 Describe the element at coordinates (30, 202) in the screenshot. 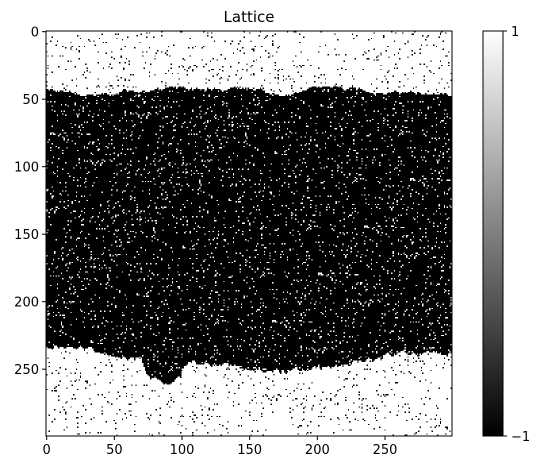

I see `y-axis: 0 50 100 150 200 250` at that location.